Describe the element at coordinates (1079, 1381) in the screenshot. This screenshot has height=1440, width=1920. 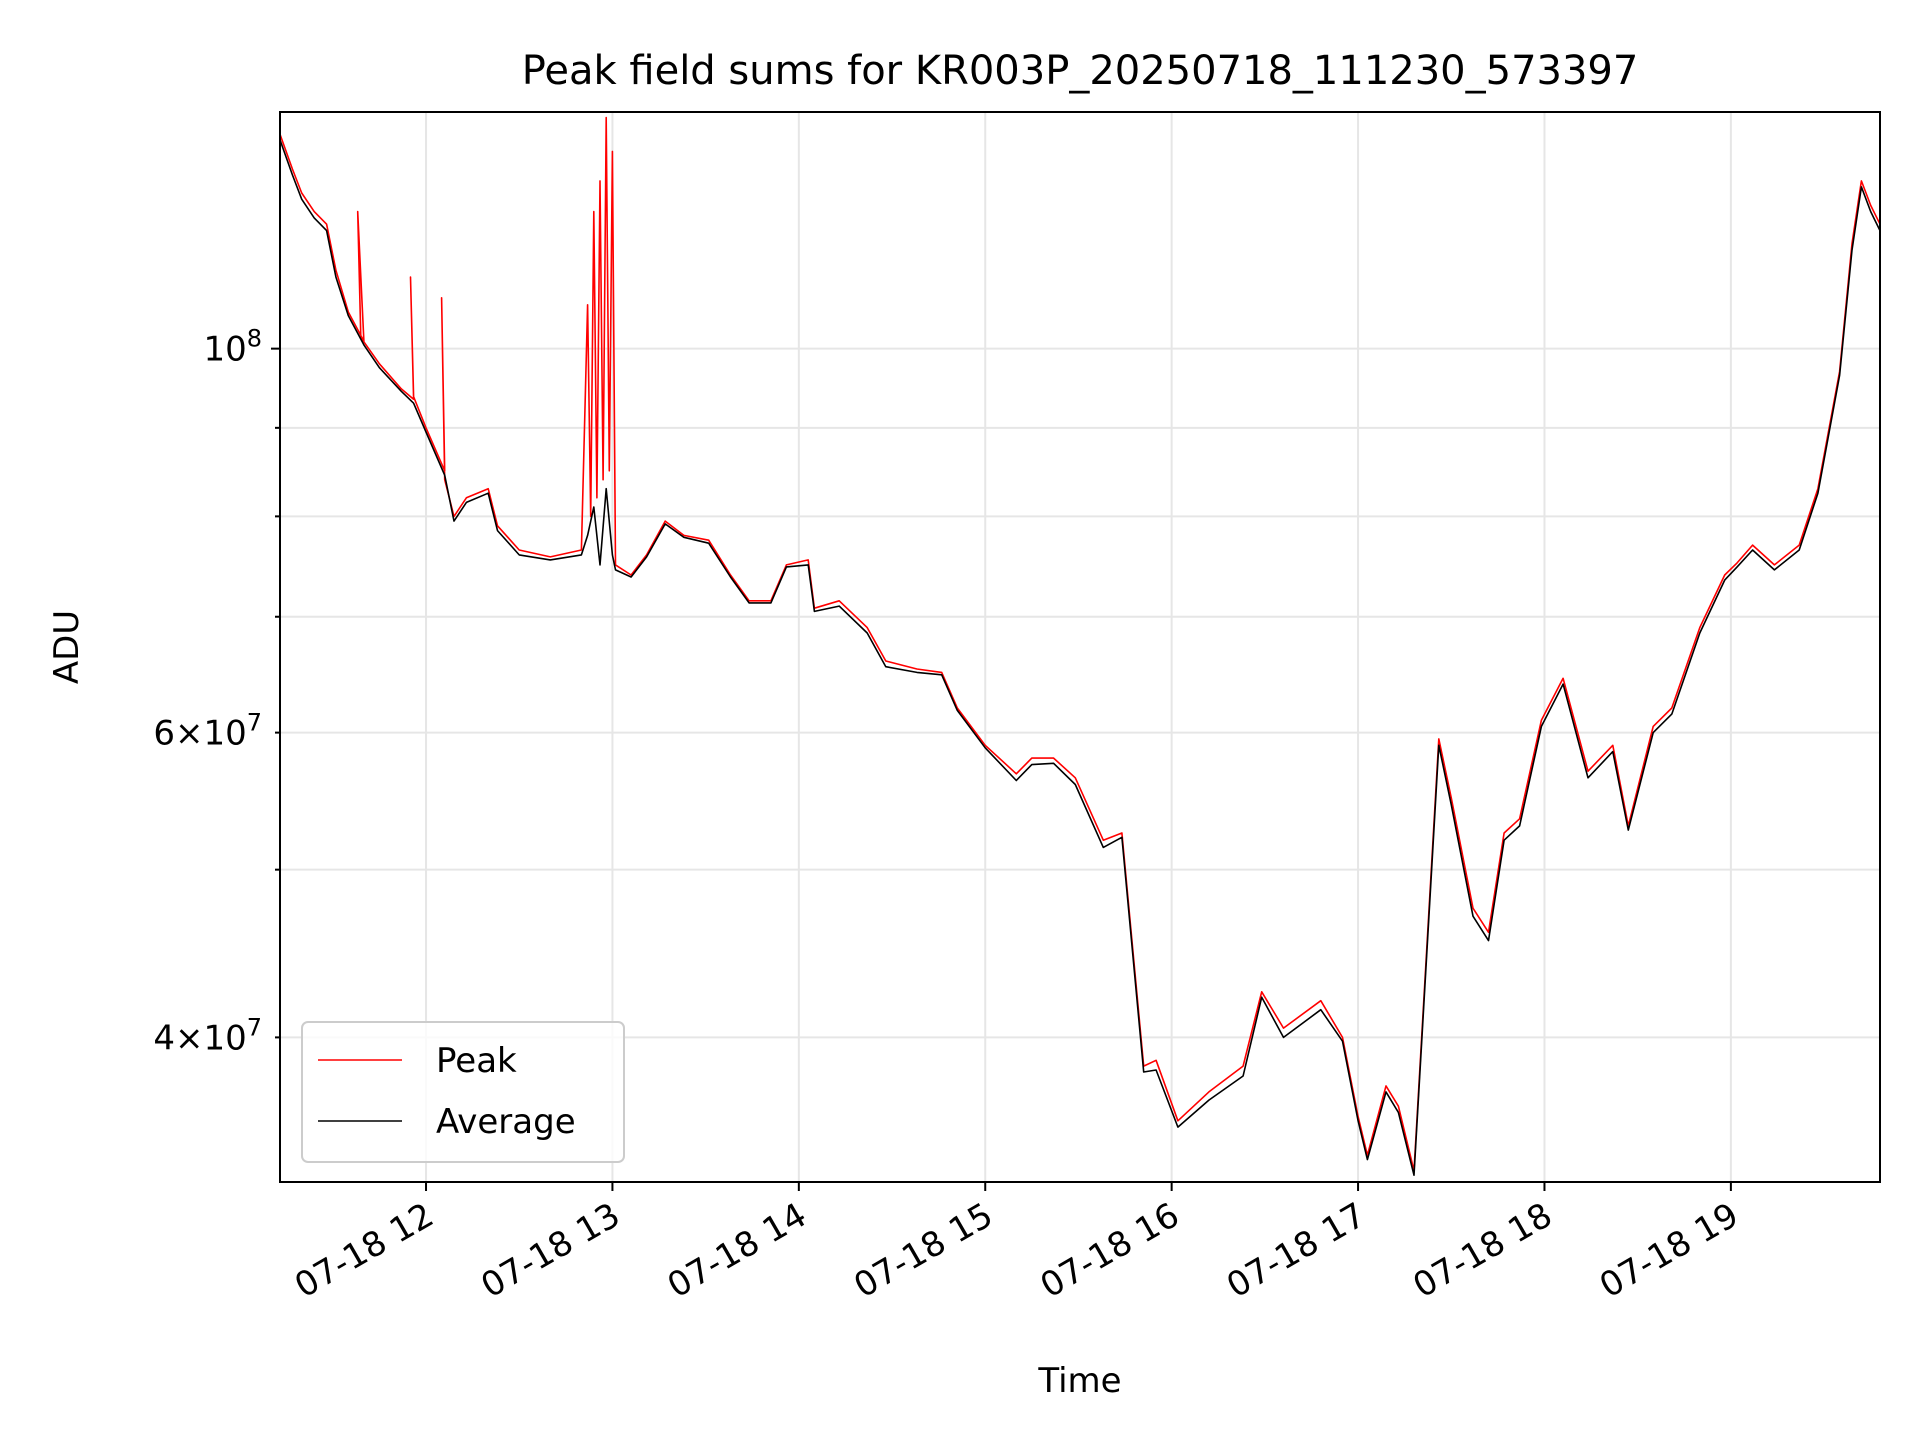
I see `x-axis-label: Time` at that location.